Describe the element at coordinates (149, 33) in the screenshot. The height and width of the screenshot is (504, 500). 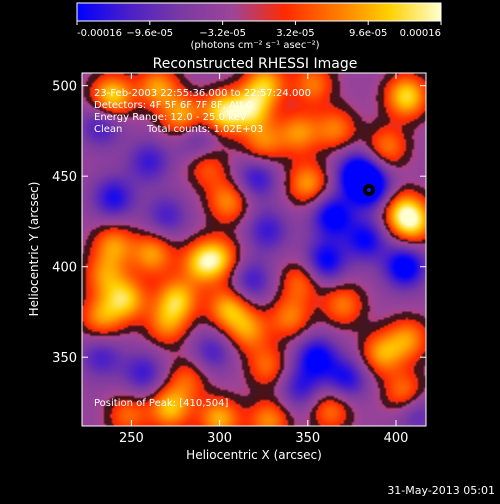
I see `colorbar-tick-label: −9.6e-05` at that location.